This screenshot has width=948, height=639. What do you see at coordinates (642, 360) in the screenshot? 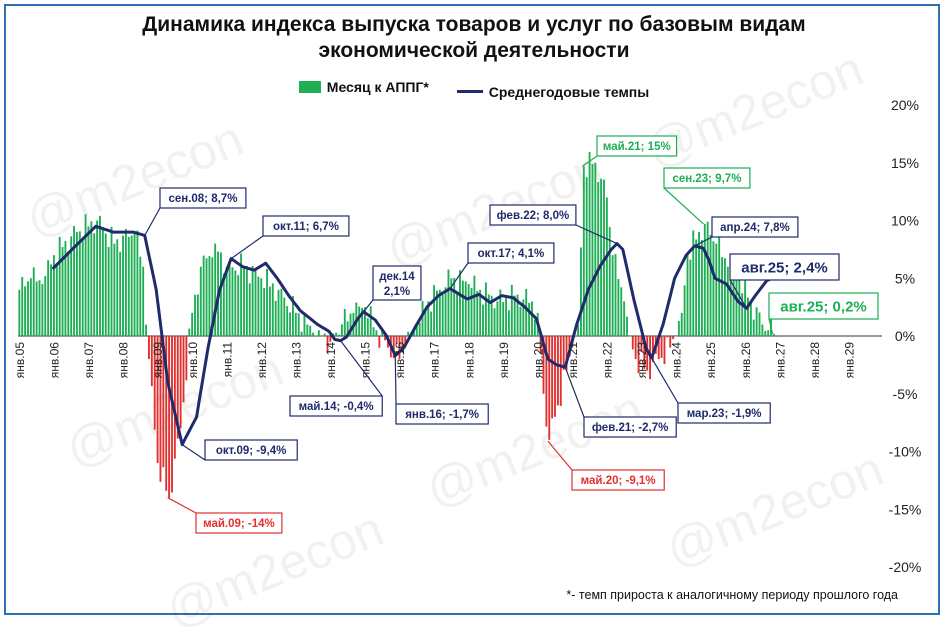
I see `x-tick-label: янв.23` at bounding box center [642, 360].